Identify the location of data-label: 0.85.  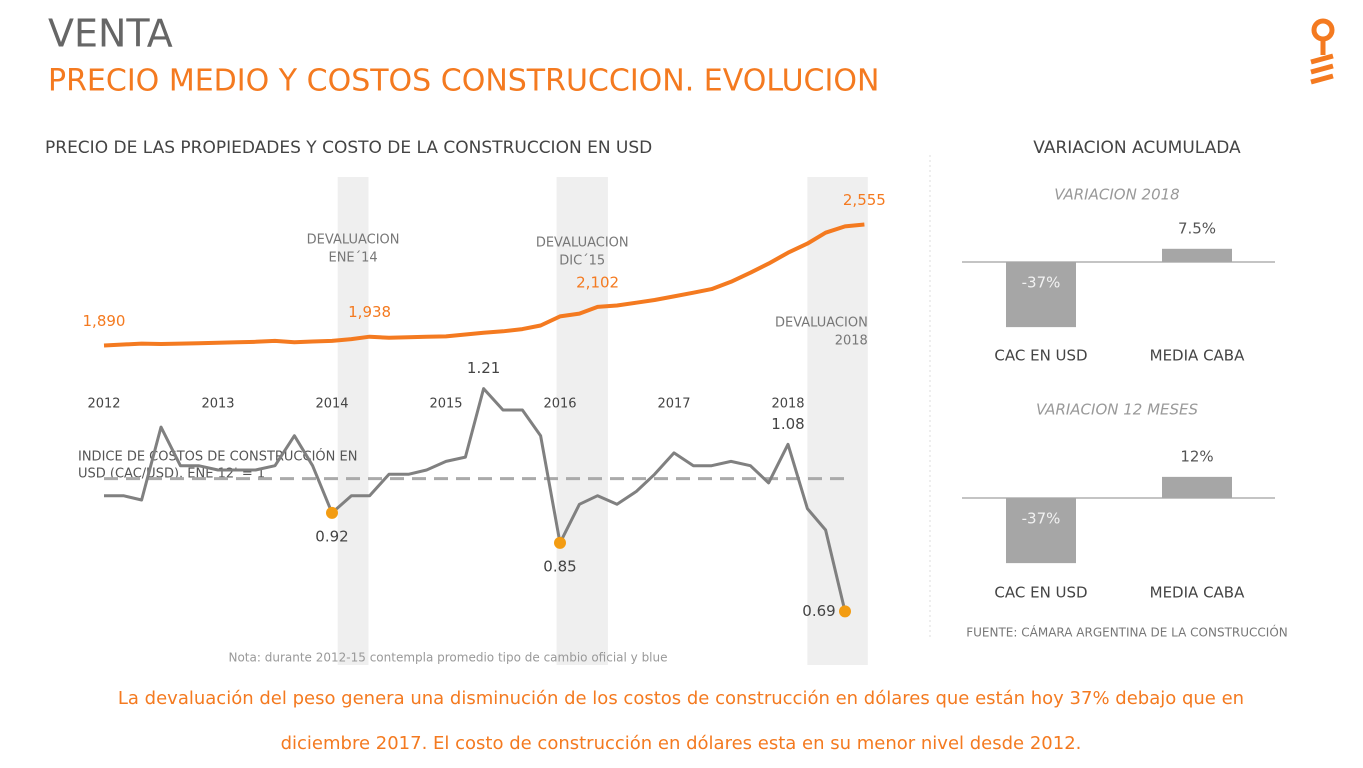
(559, 566).